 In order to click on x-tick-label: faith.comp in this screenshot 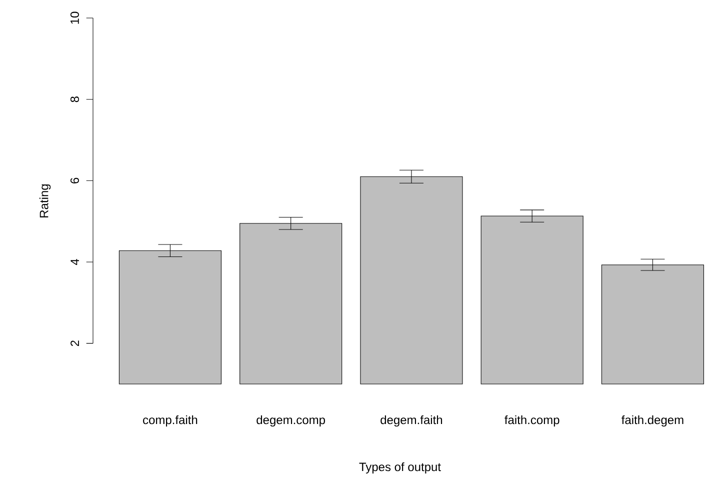, I will do `click(532, 421)`.